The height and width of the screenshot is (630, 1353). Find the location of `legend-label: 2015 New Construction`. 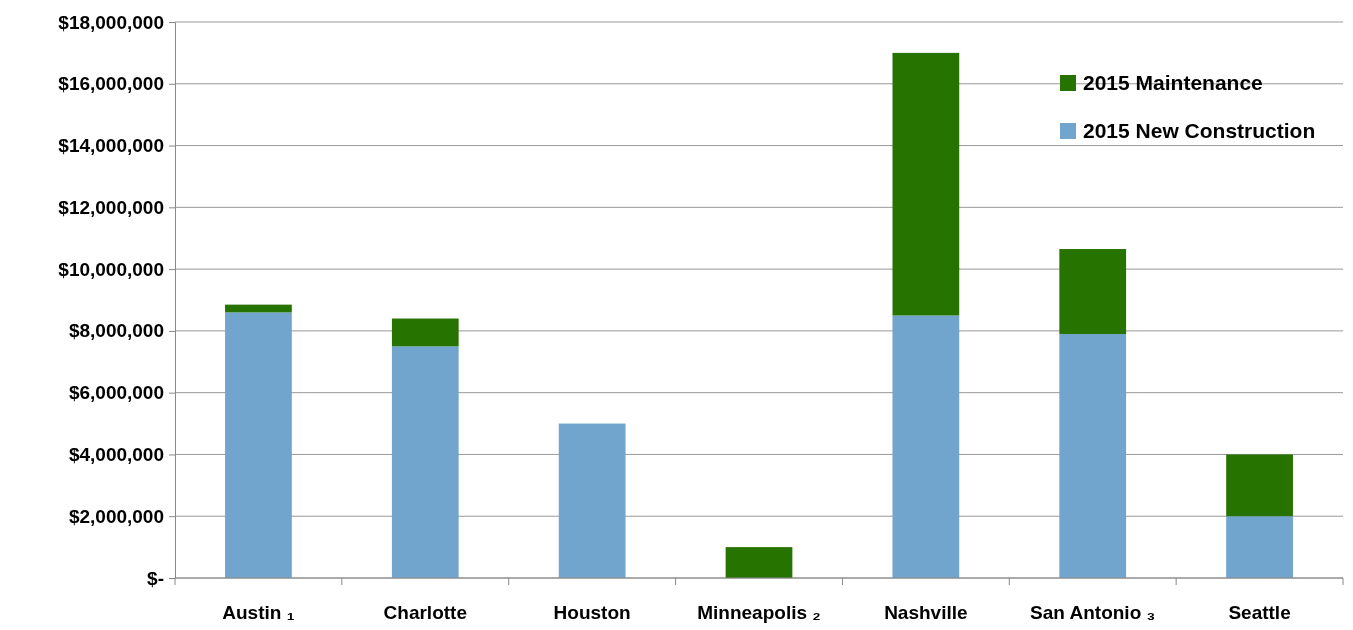

legend-label: 2015 New Construction is located at coordinates (1199, 130).